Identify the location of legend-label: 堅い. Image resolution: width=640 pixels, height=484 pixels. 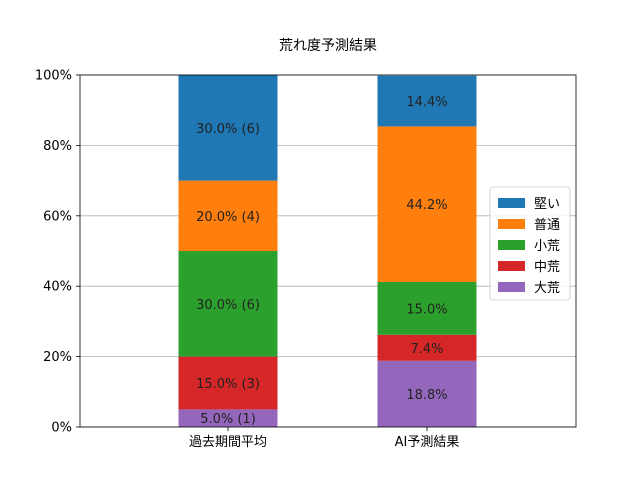
(547, 204).